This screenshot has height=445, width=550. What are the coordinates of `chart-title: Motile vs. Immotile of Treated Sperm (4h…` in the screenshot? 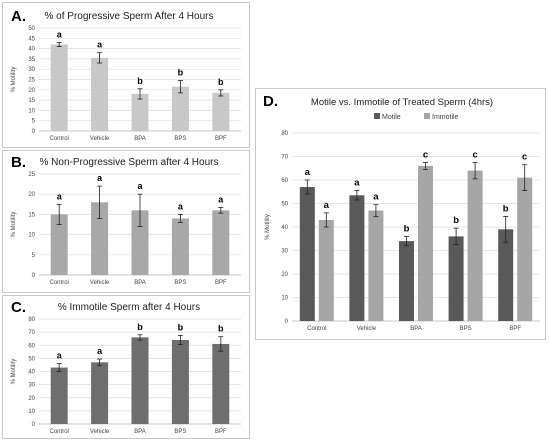 It's located at (402, 102).